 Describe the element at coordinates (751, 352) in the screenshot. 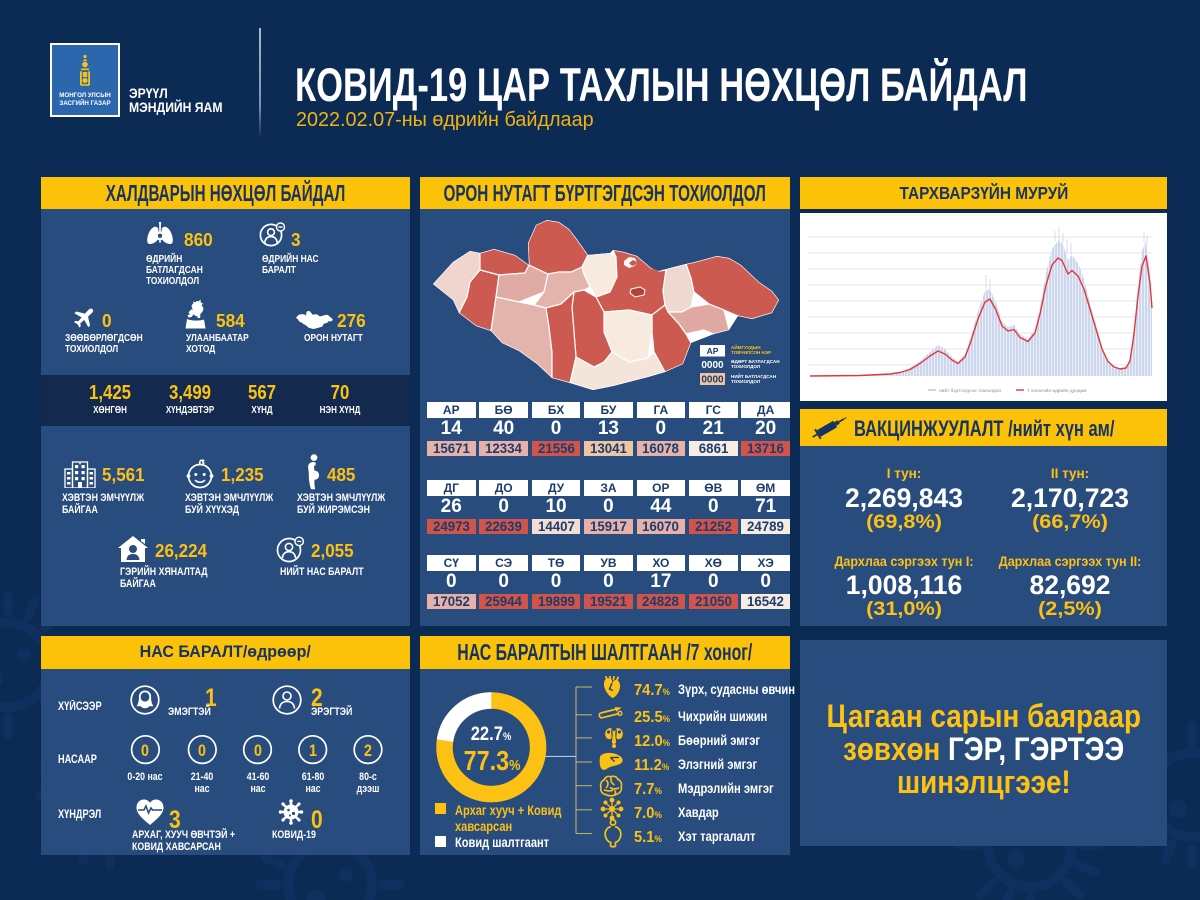

I see `svg-text: ТОВЧИЛСОН НЭР` at that location.